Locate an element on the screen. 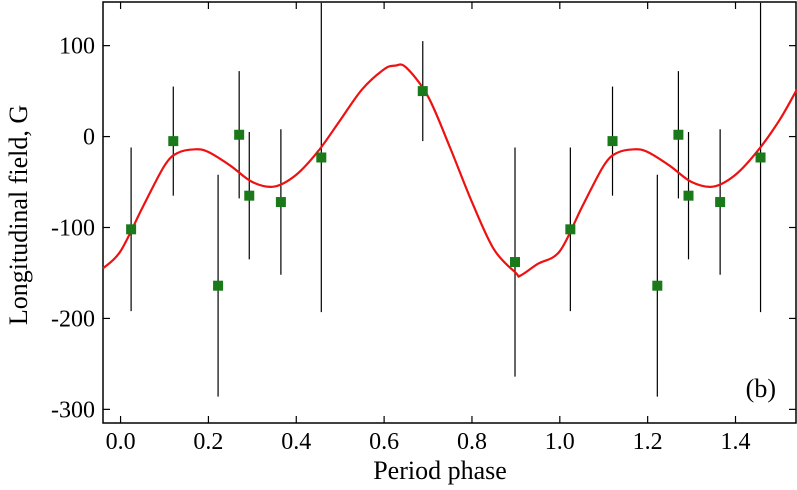  x-tick-label: 0.8 is located at coordinates (472, 442).